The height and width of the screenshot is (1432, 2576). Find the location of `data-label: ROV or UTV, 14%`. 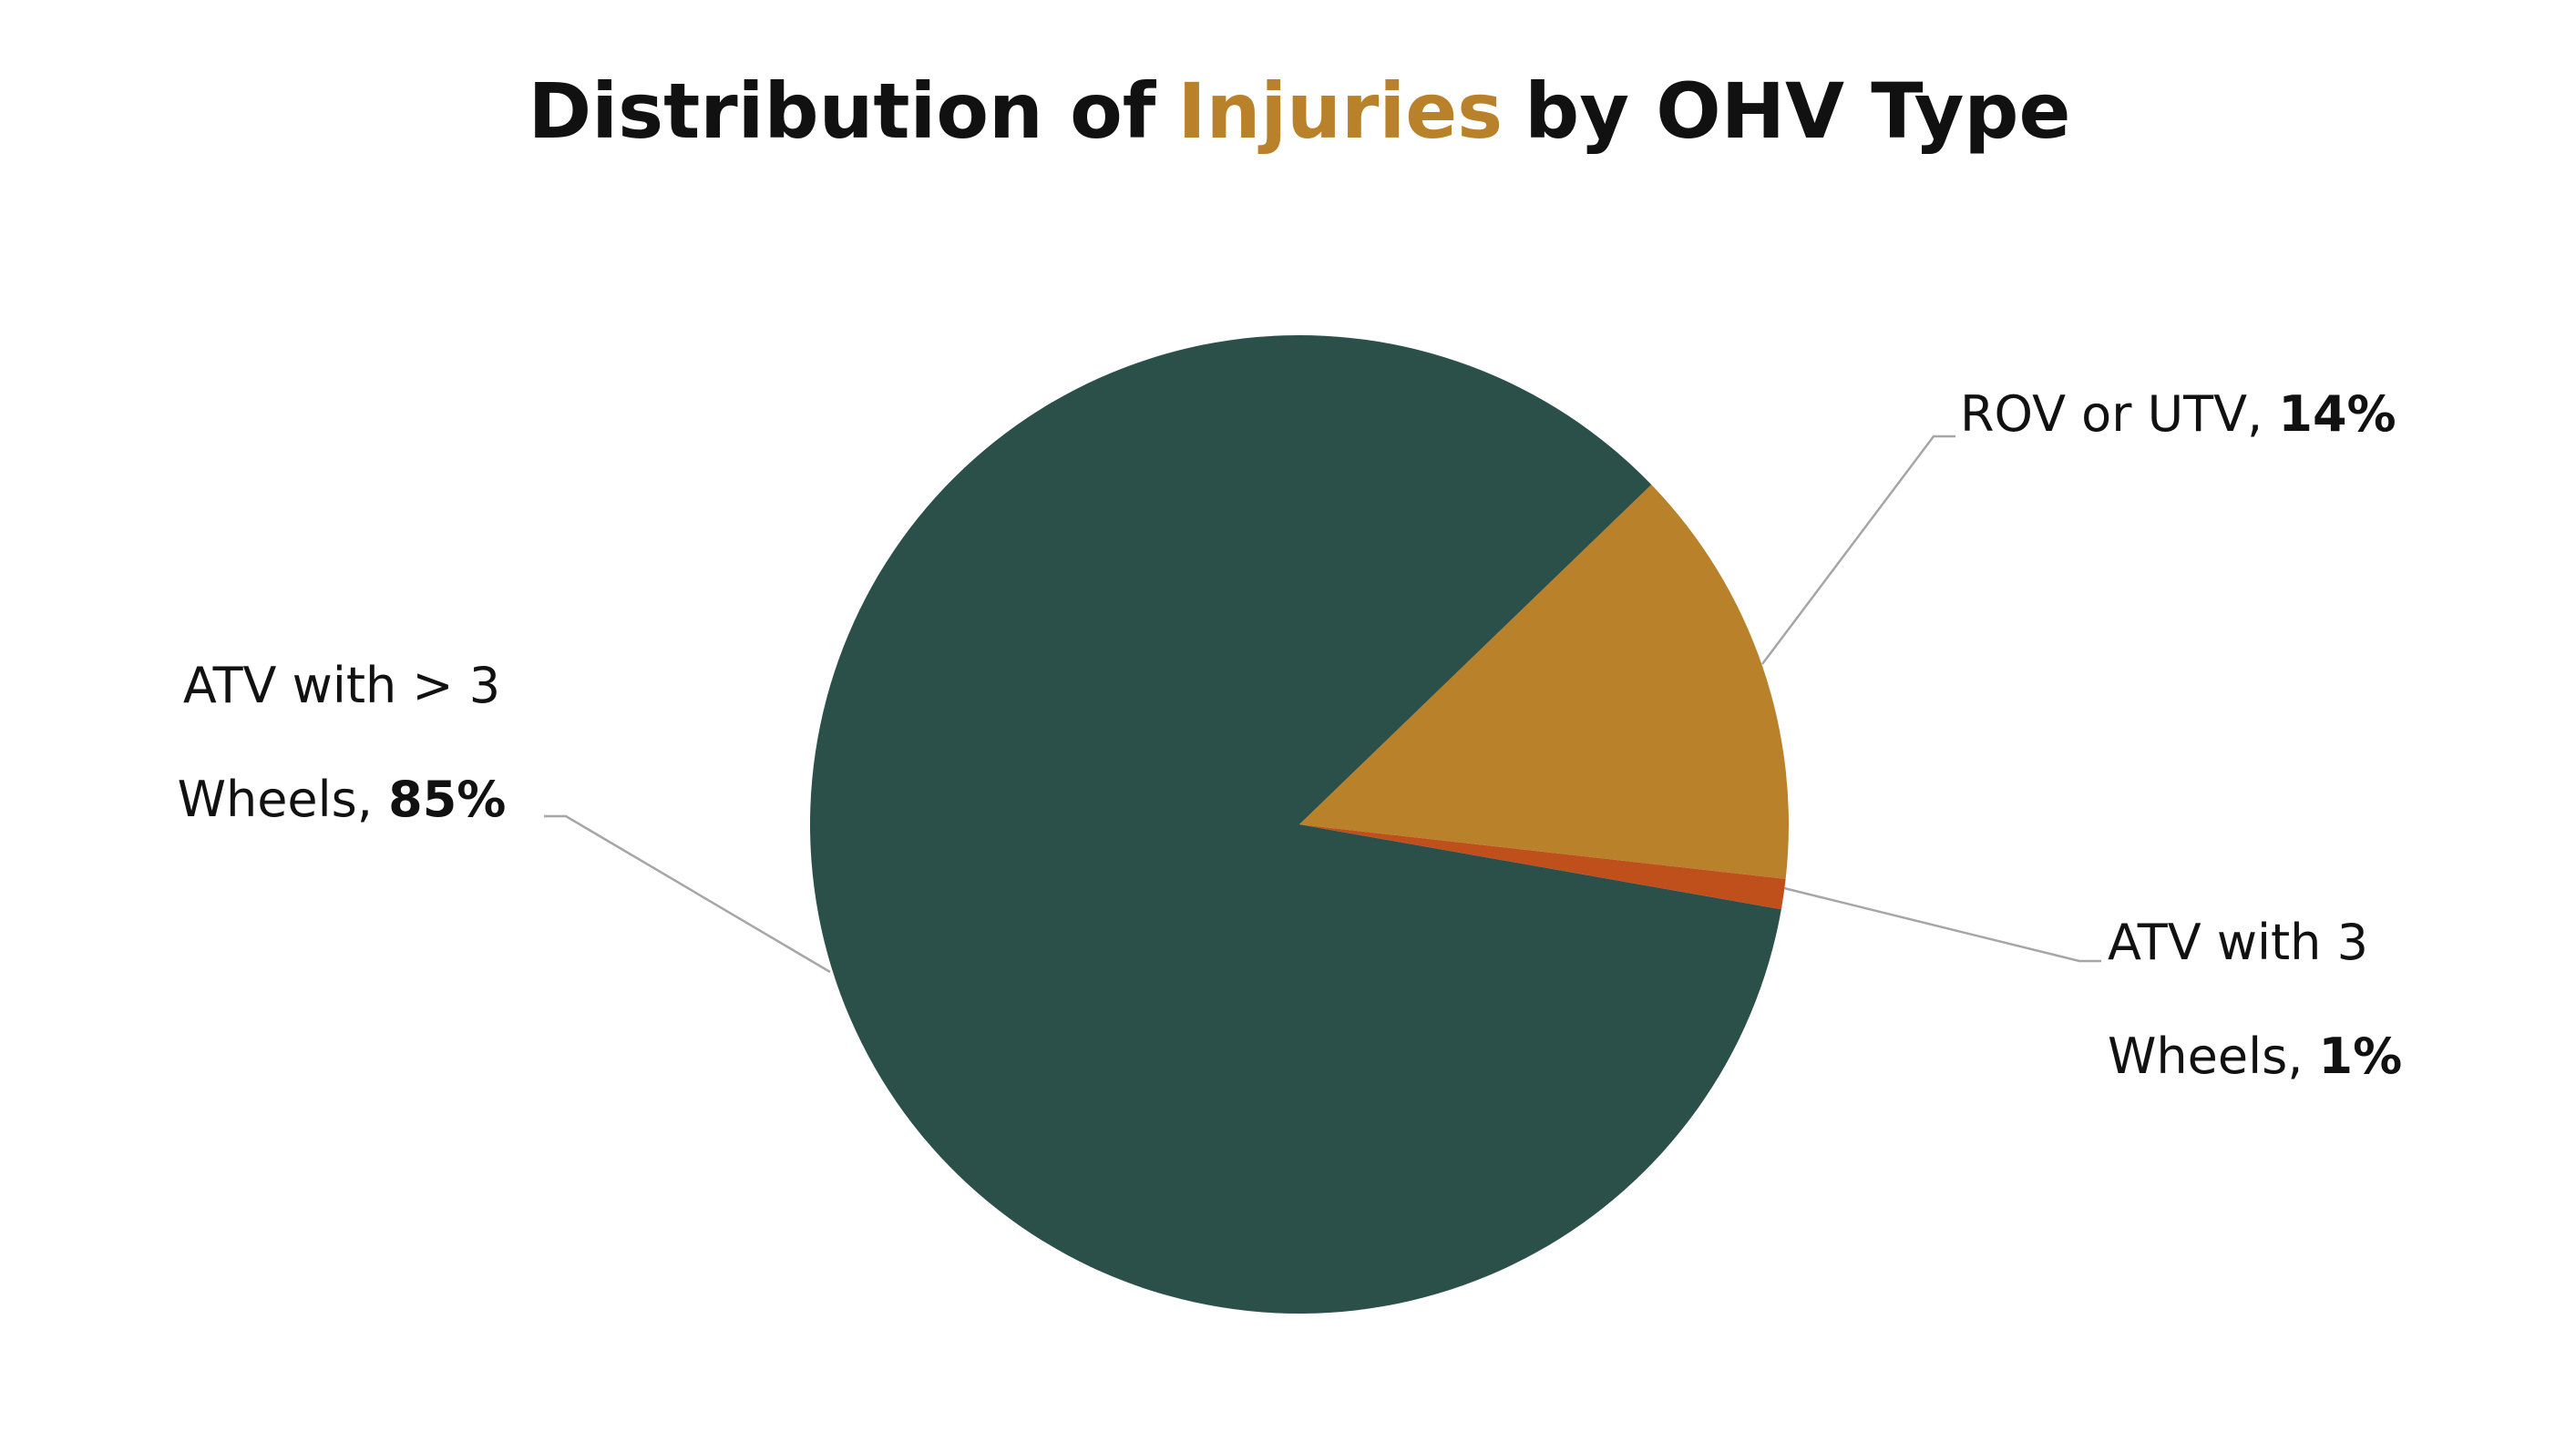

data-label: ROV or UTV, 14% is located at coordinates (2268, 414).